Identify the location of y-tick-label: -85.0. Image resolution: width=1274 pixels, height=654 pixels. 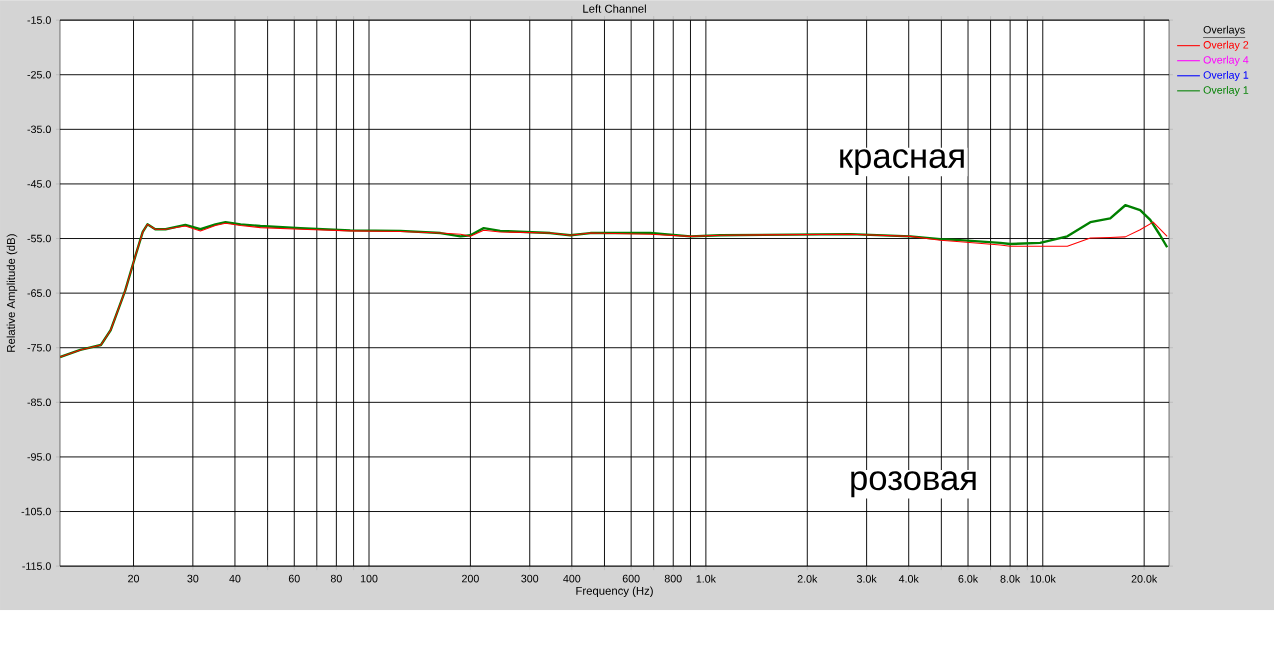
(39, 402).